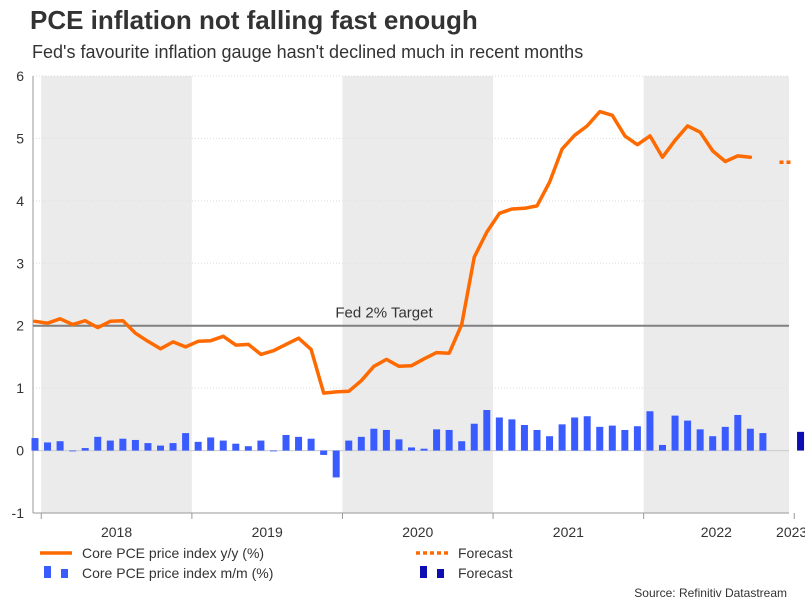  I want to click on source-note: Source: Refinitiv Datastream, so click(710, 593).